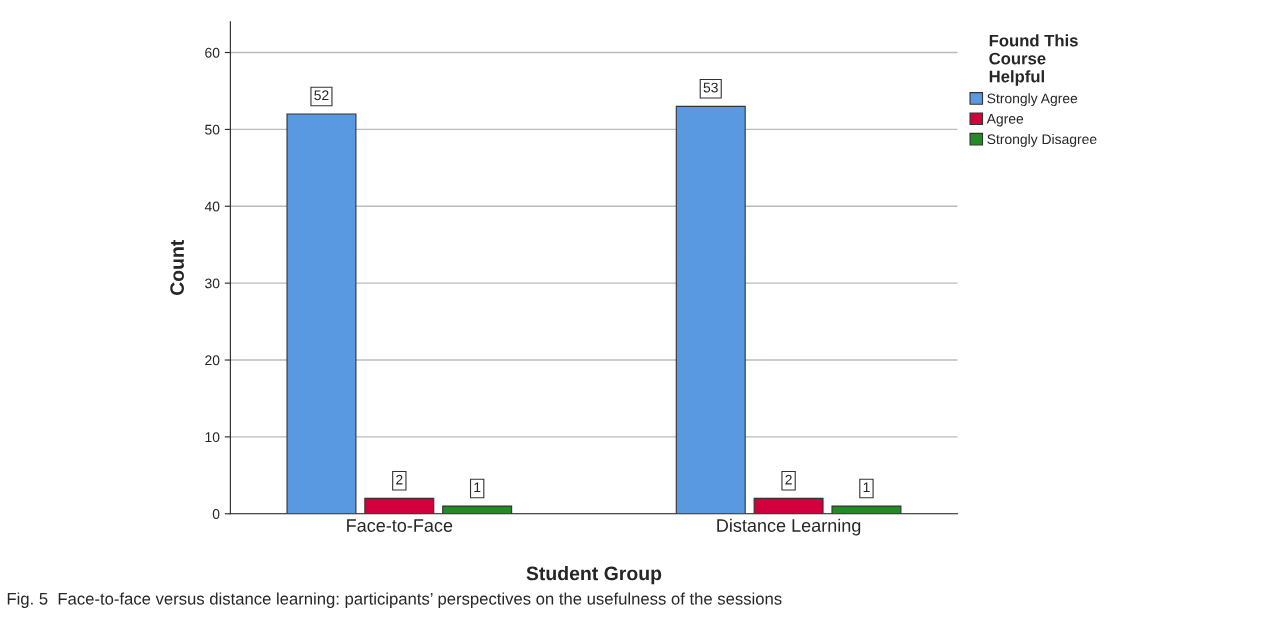  Describe the element at coordinates (1042, 140) in the screenshot. I see `legend-label: Strongly Disagree` at that location.